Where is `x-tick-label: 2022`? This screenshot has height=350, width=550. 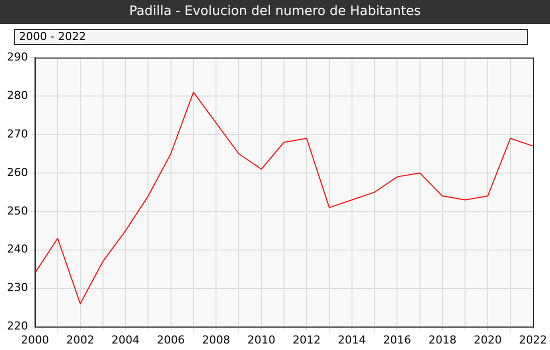 x-tick-label: 2022 is located at coordinates (533, 339).